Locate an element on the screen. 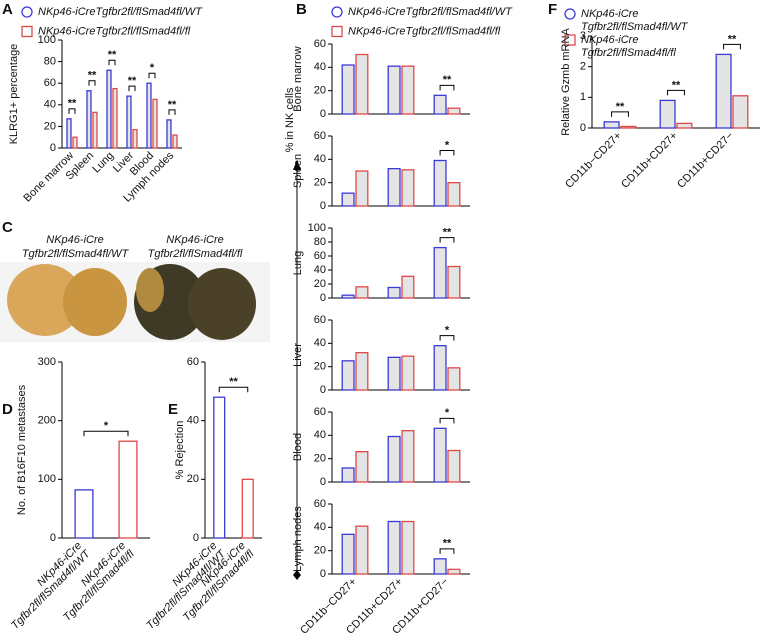 The image size is (766, 633). legend-label: NKp46-iCreTgfbr2fl/flSmad4fl/fl is located at coordinates (424, 31).